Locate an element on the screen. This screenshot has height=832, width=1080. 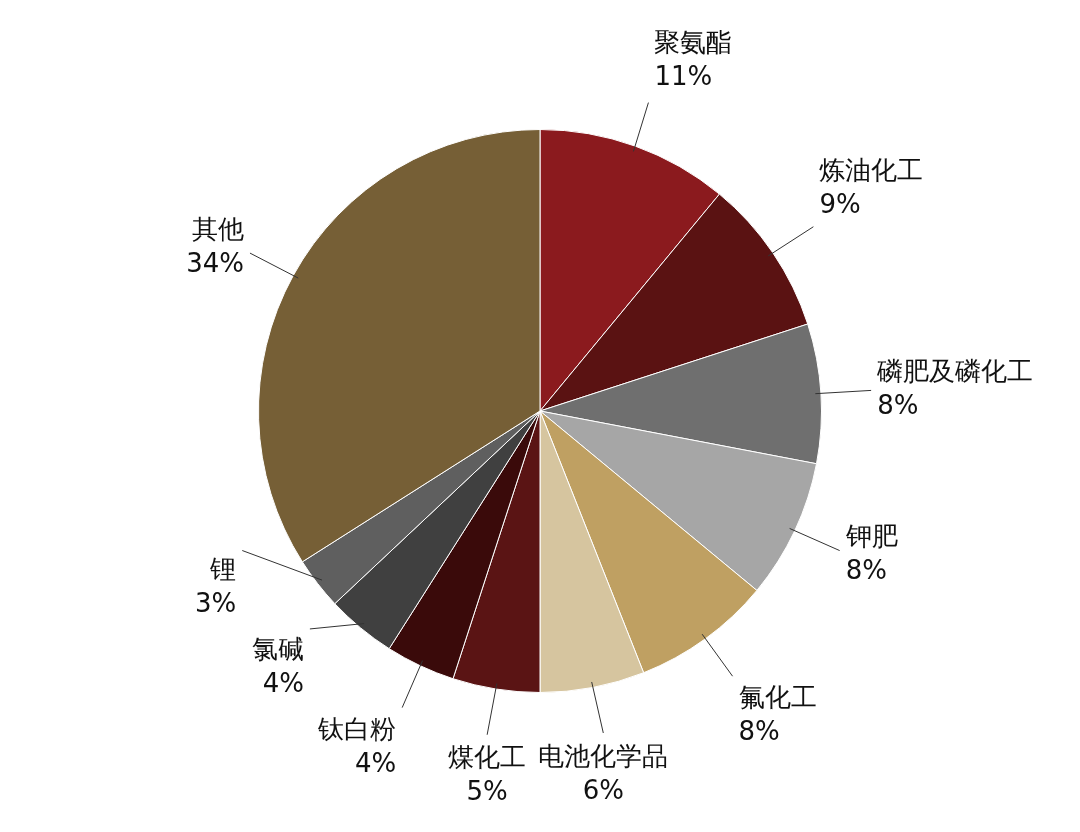
slice-label: 煤化工 is located at coordinates (487, 757).